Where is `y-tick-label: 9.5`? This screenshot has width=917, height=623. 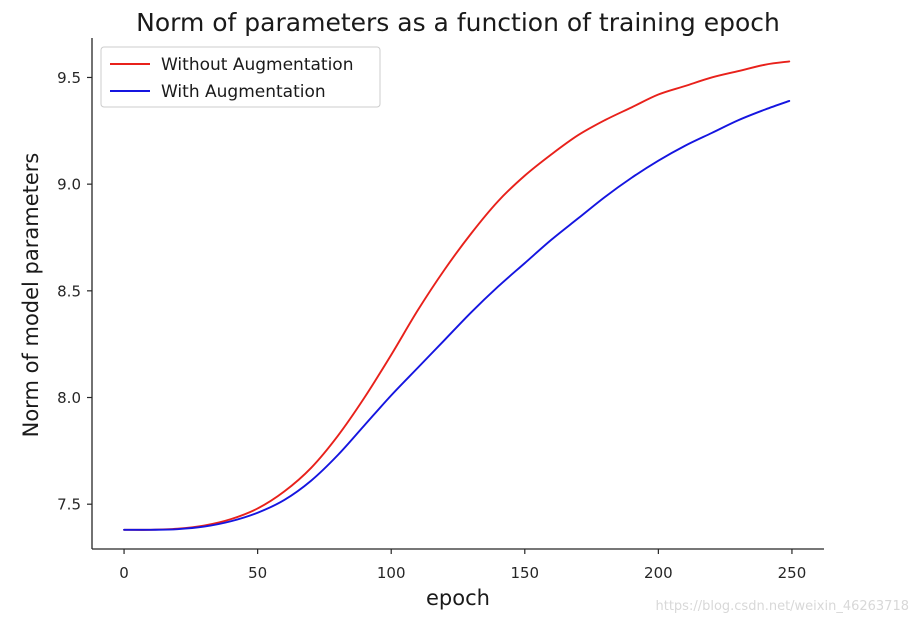
y-tick-label: 9.5 is located at coordinates (69, 78).